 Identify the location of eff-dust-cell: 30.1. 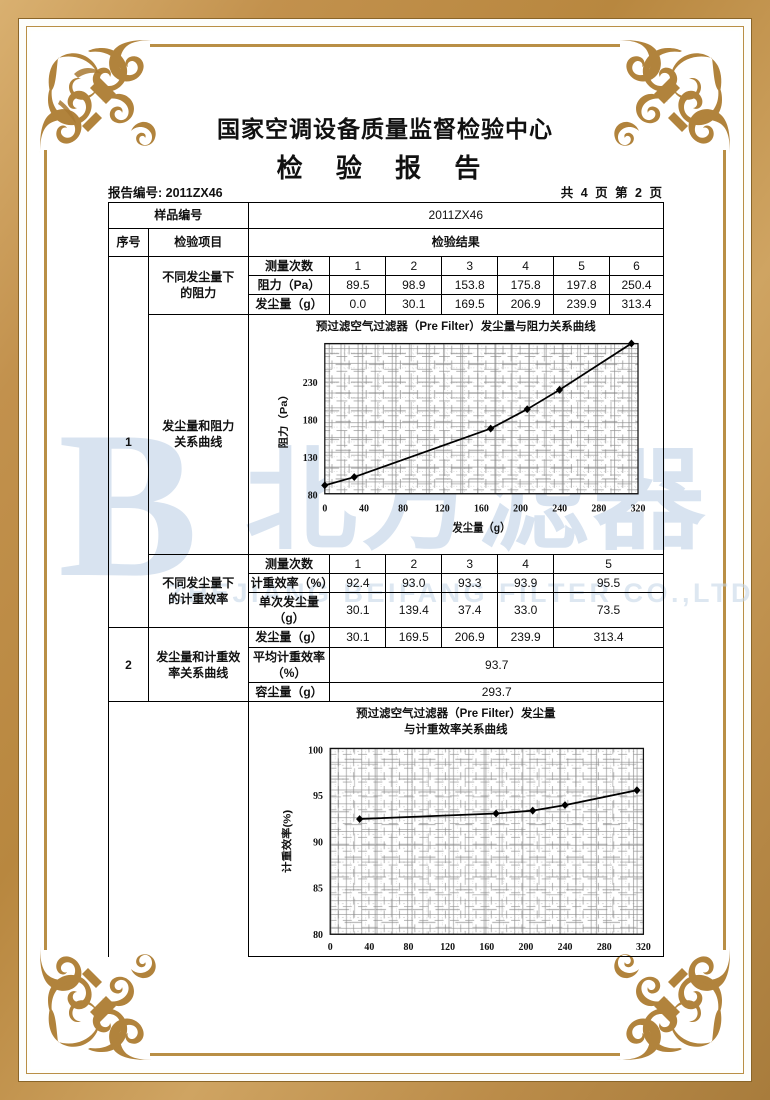
(358, 637).